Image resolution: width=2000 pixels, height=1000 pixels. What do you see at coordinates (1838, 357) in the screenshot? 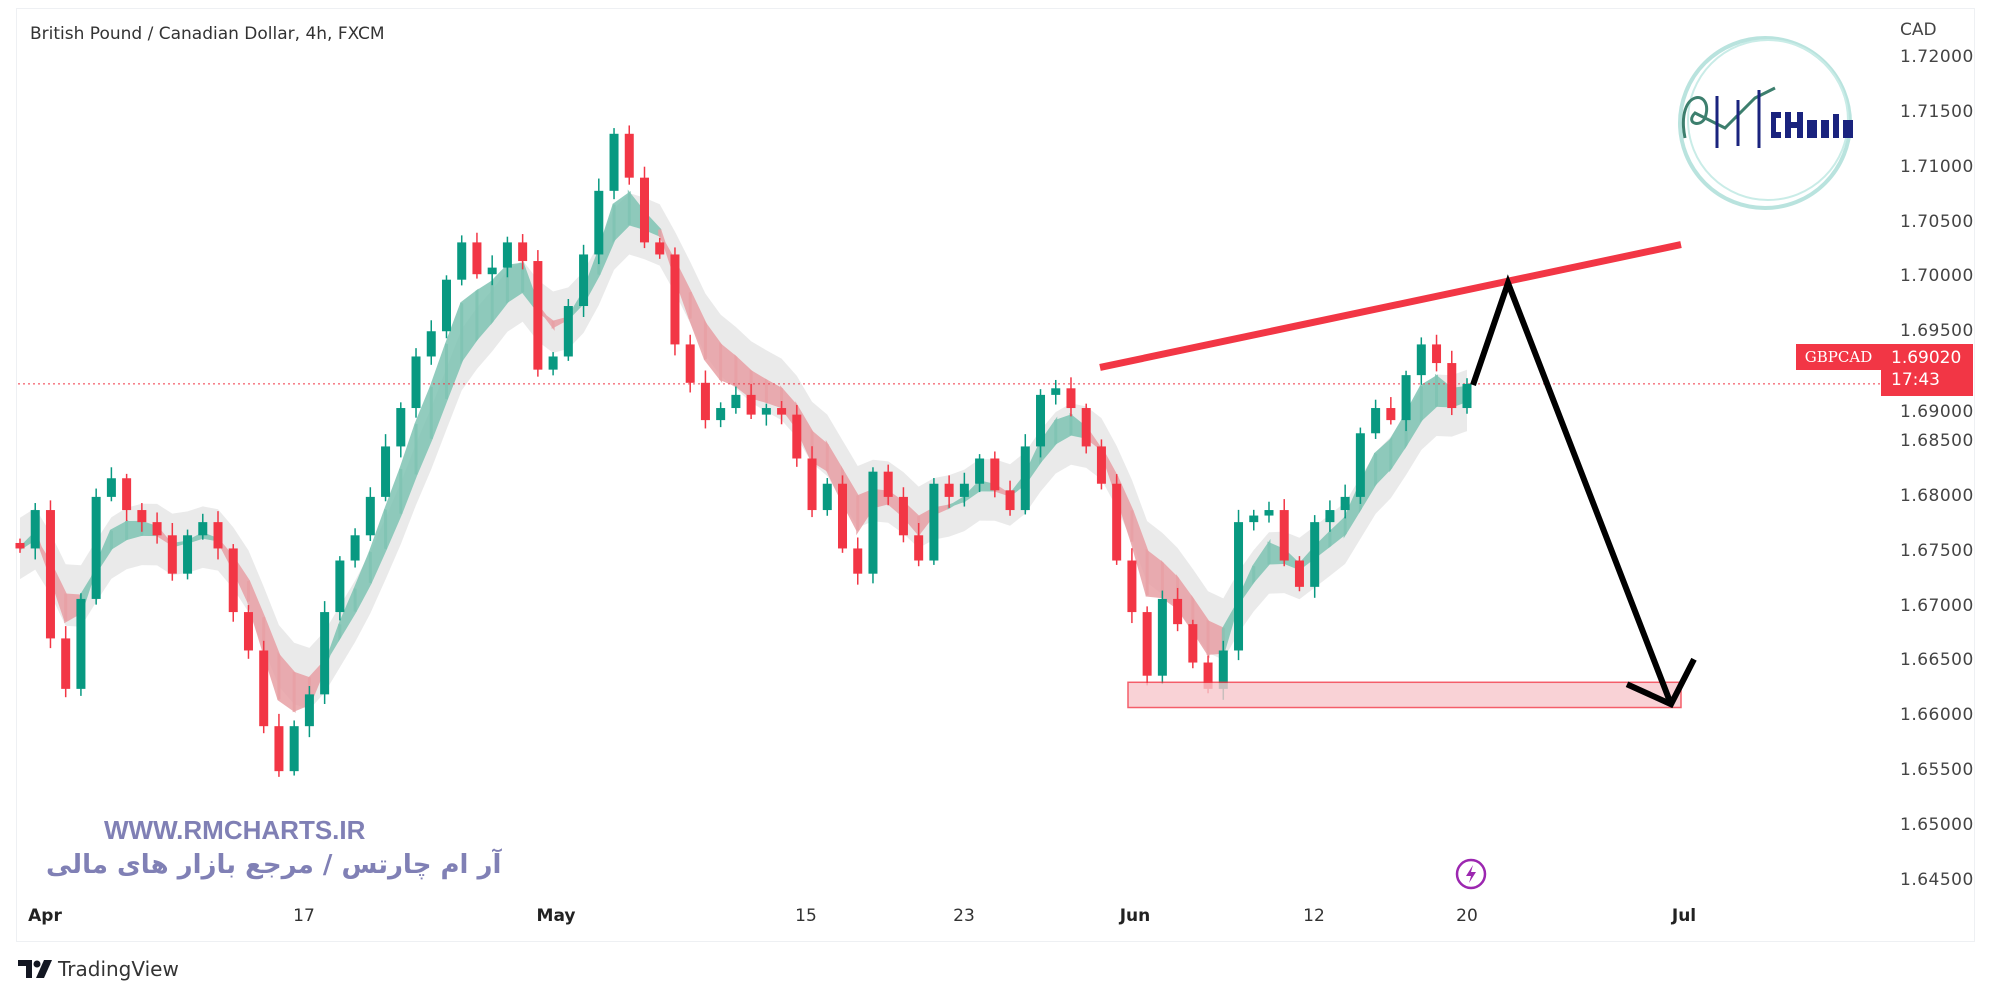
I see `symbol-price-label: GBPCAD` at bounding box center [1838, 357].